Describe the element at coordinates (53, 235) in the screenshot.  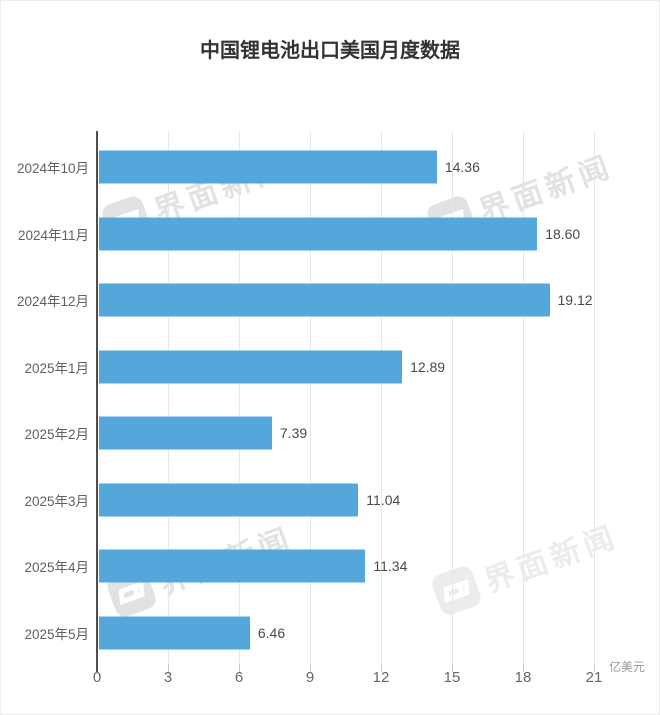
I see `category-label: 2024年11月` at that location.